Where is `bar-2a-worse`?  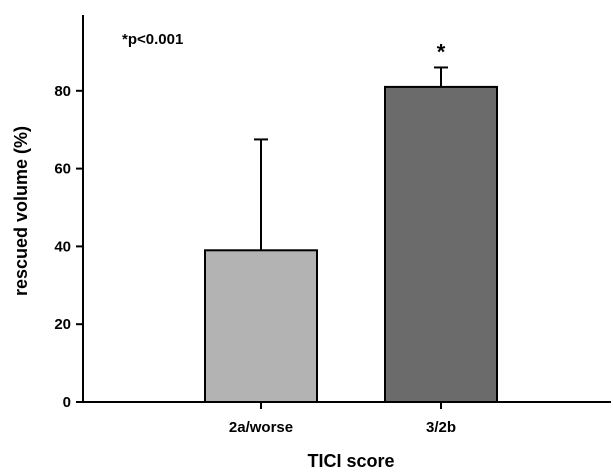 bar-2a-worse is located at coordinates (261, 326).